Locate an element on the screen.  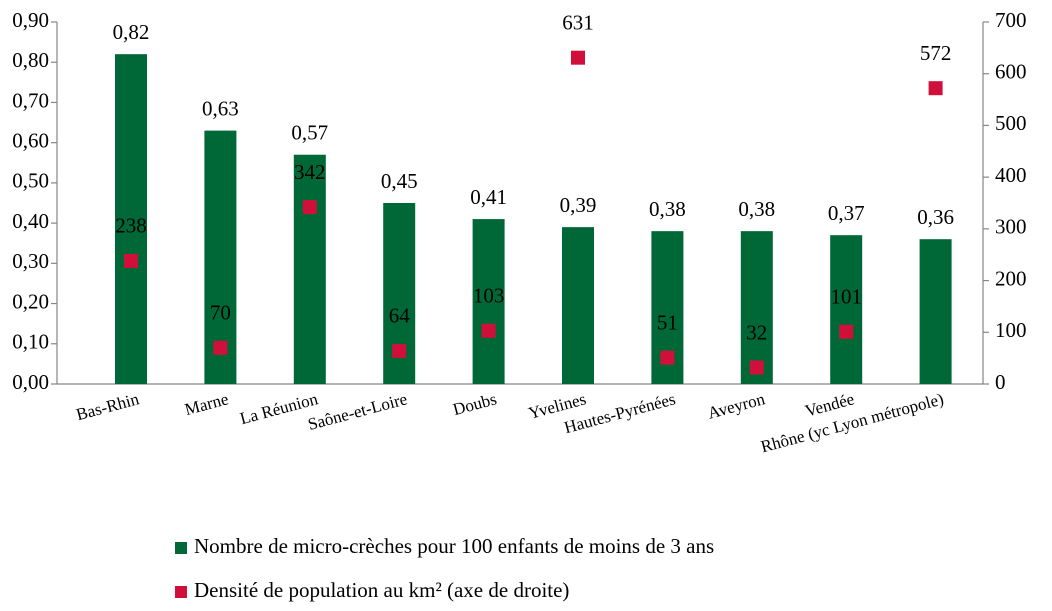
x-tick-label: Aveyron is located at coordinates (737, 406).